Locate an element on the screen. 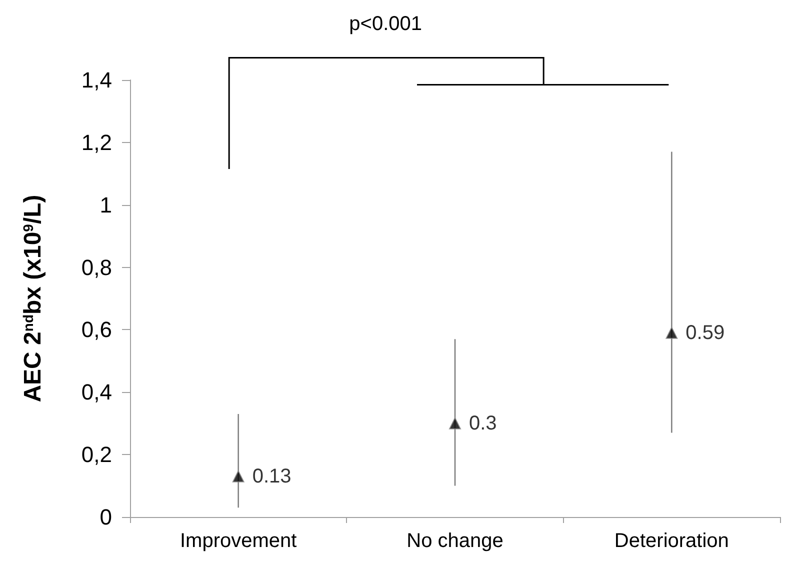  y-tick-label: 0,6 is located at coordinates (96, 329).